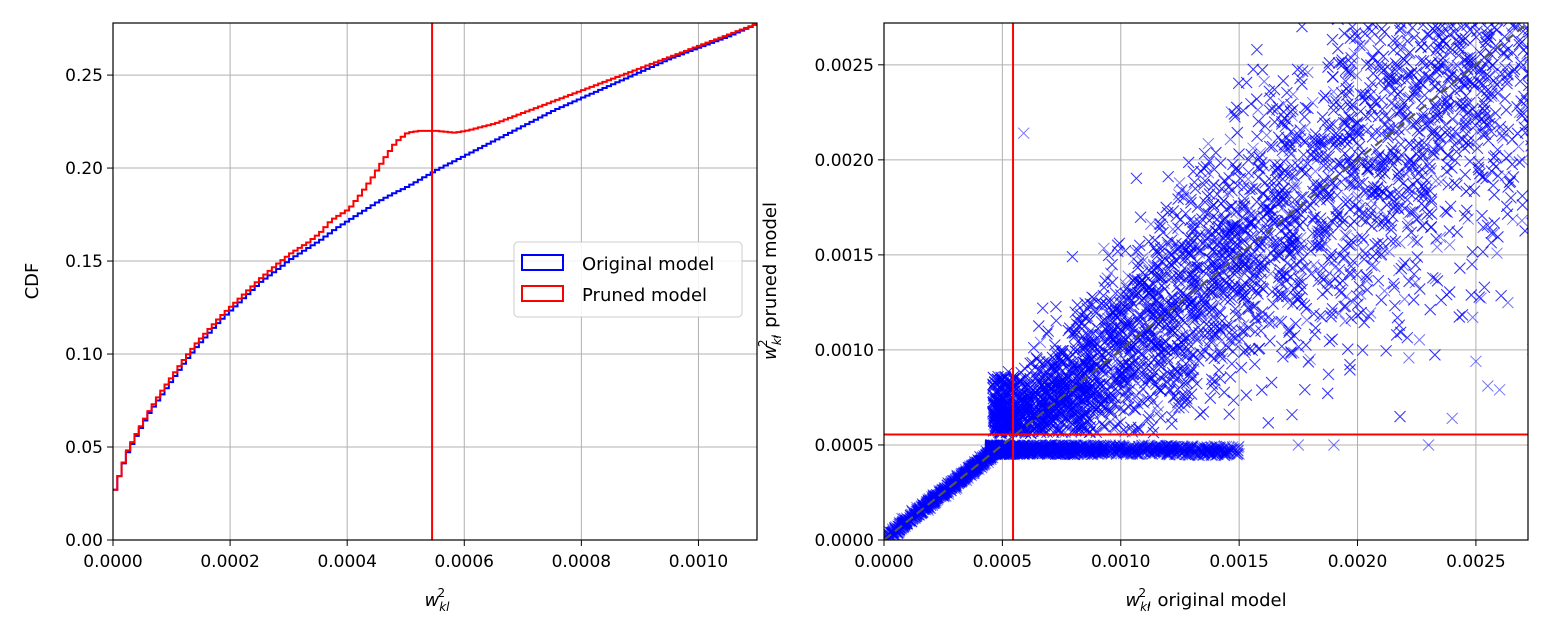 The height and width of the screenshot is (633, 1563). I want to click on cdf-x-tick-label: 0.0010, so click(698, 562).